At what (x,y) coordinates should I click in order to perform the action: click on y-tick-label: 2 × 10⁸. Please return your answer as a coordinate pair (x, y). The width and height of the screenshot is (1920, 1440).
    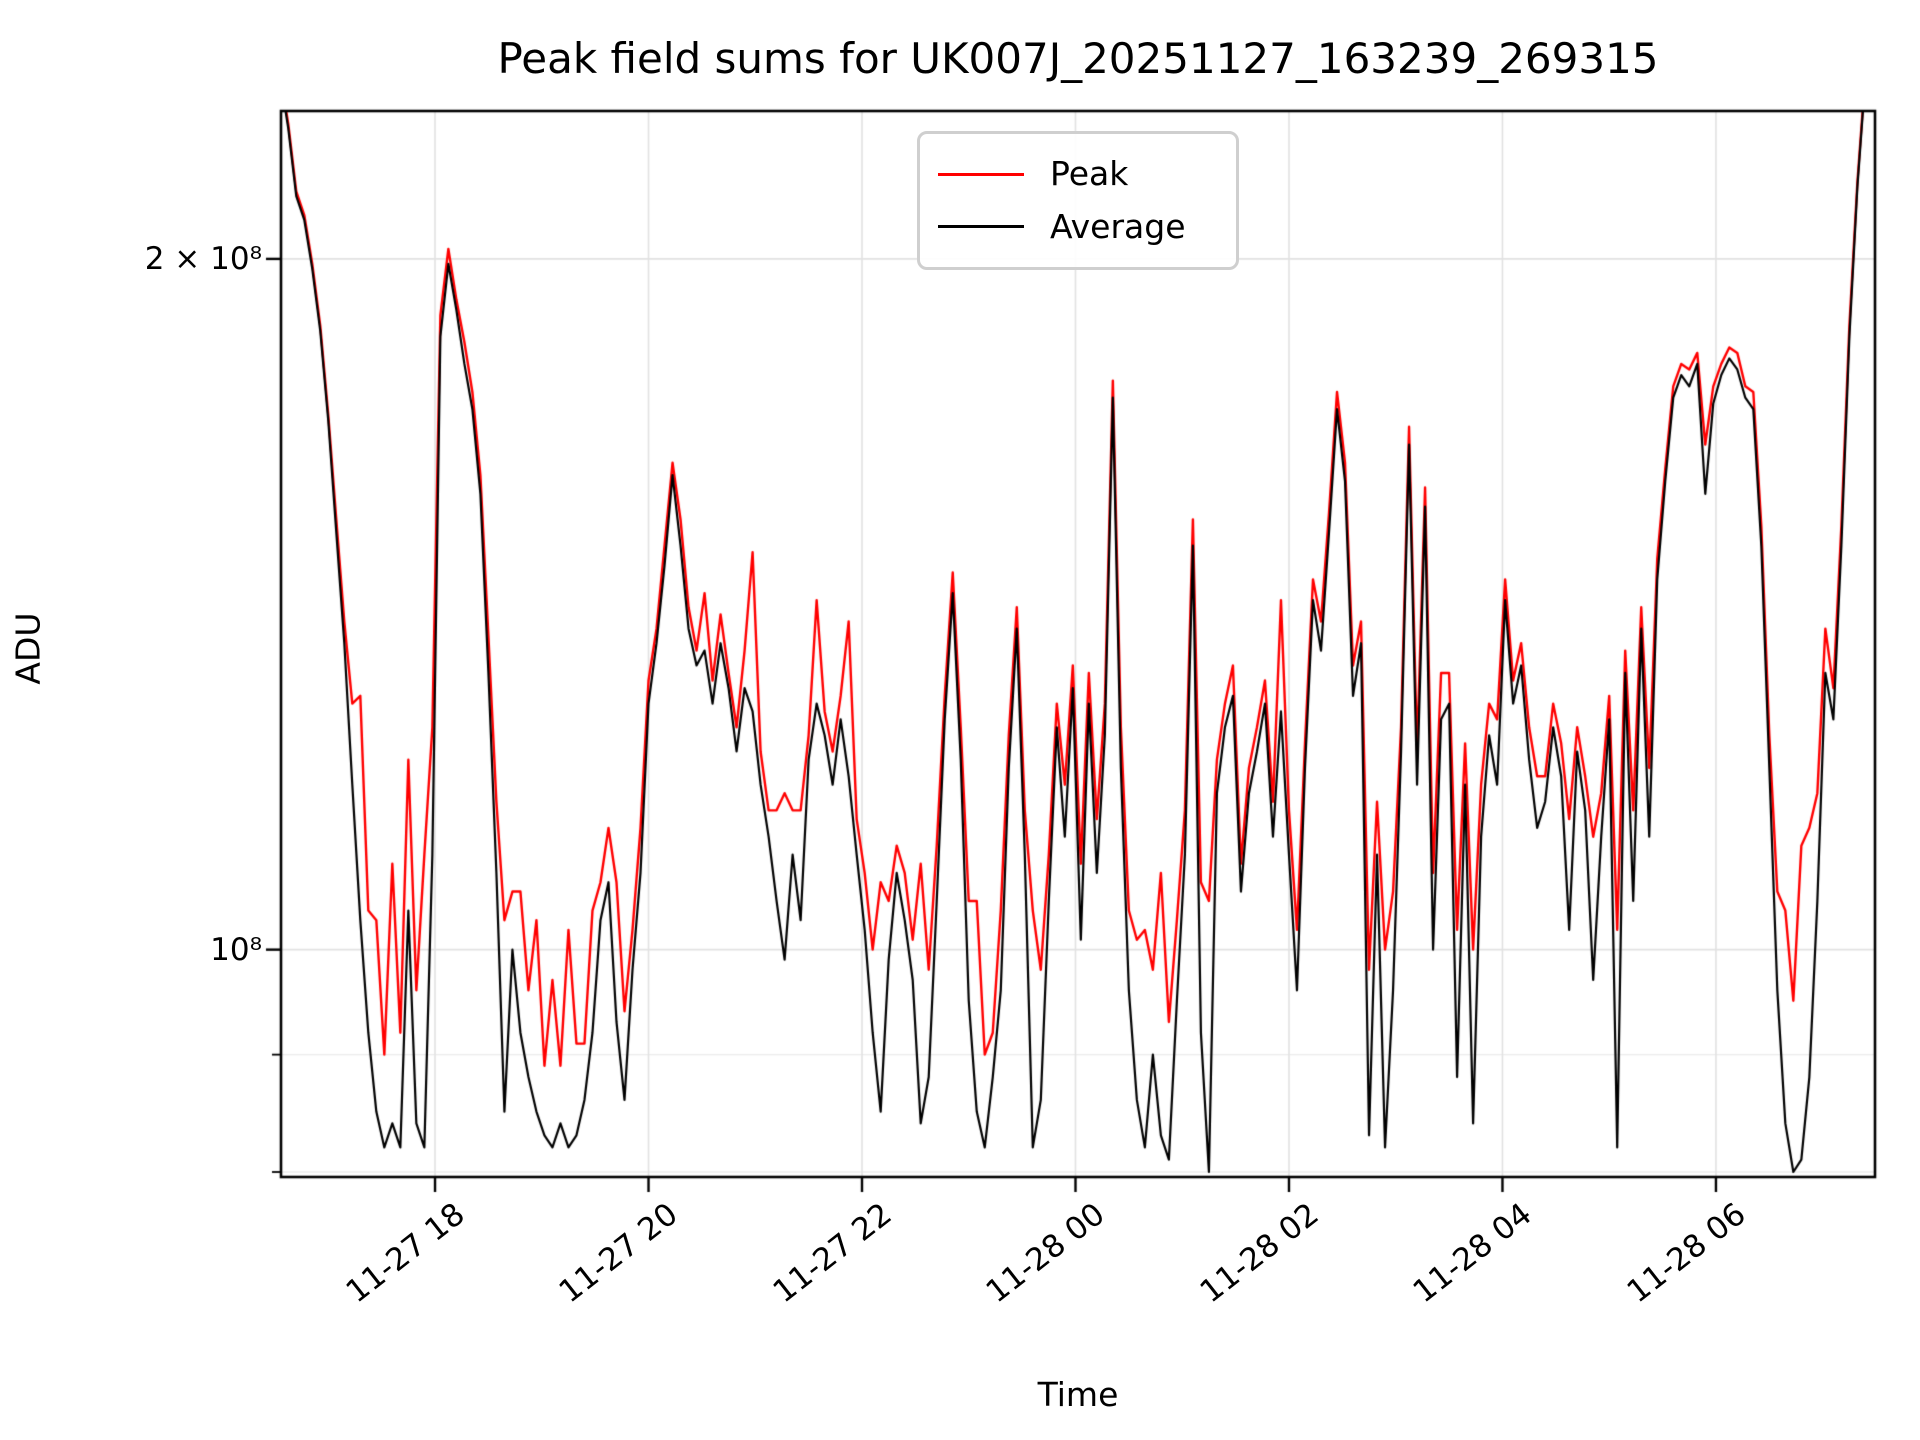
    Looking at the image, I should click on (203, 258).